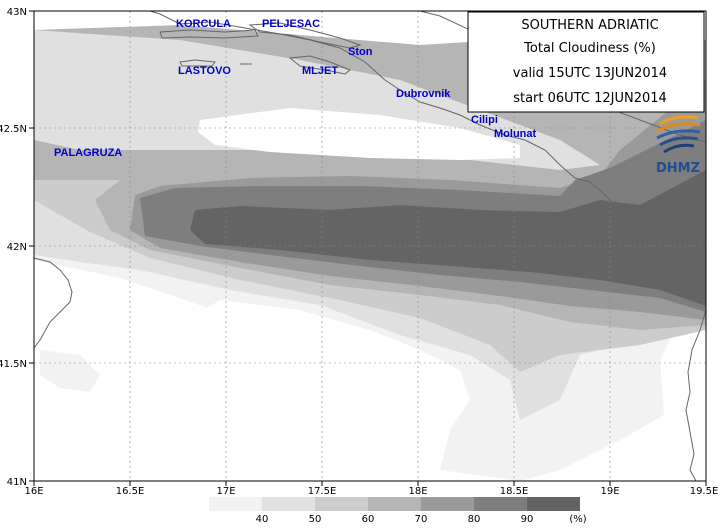 This screenshot has height=530, width=720. Describe the element at coordinates (696, 395) in the screenshot. I see `albania-coast` at that location.